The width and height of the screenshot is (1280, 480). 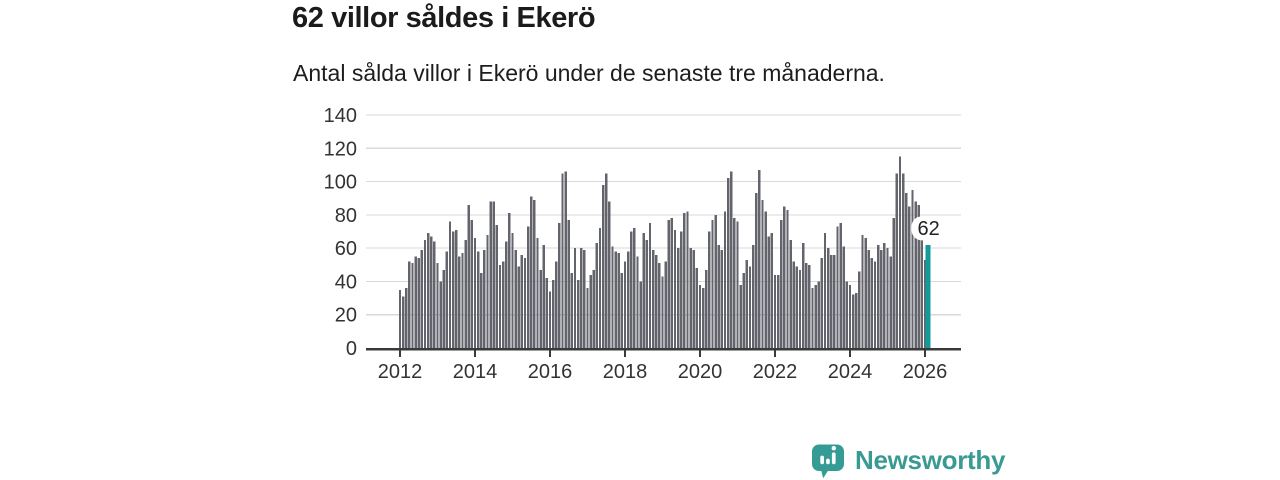 I want to click on highlight-bar-current-period, so click(x=928, y=296).